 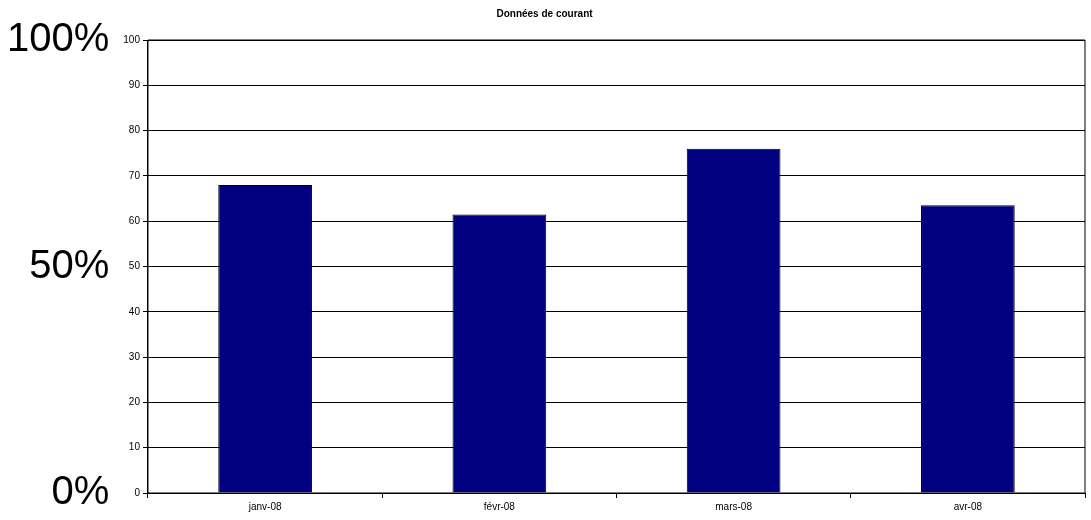 I want to click on chart-title: Données de courant, so click(x=545, y=13).